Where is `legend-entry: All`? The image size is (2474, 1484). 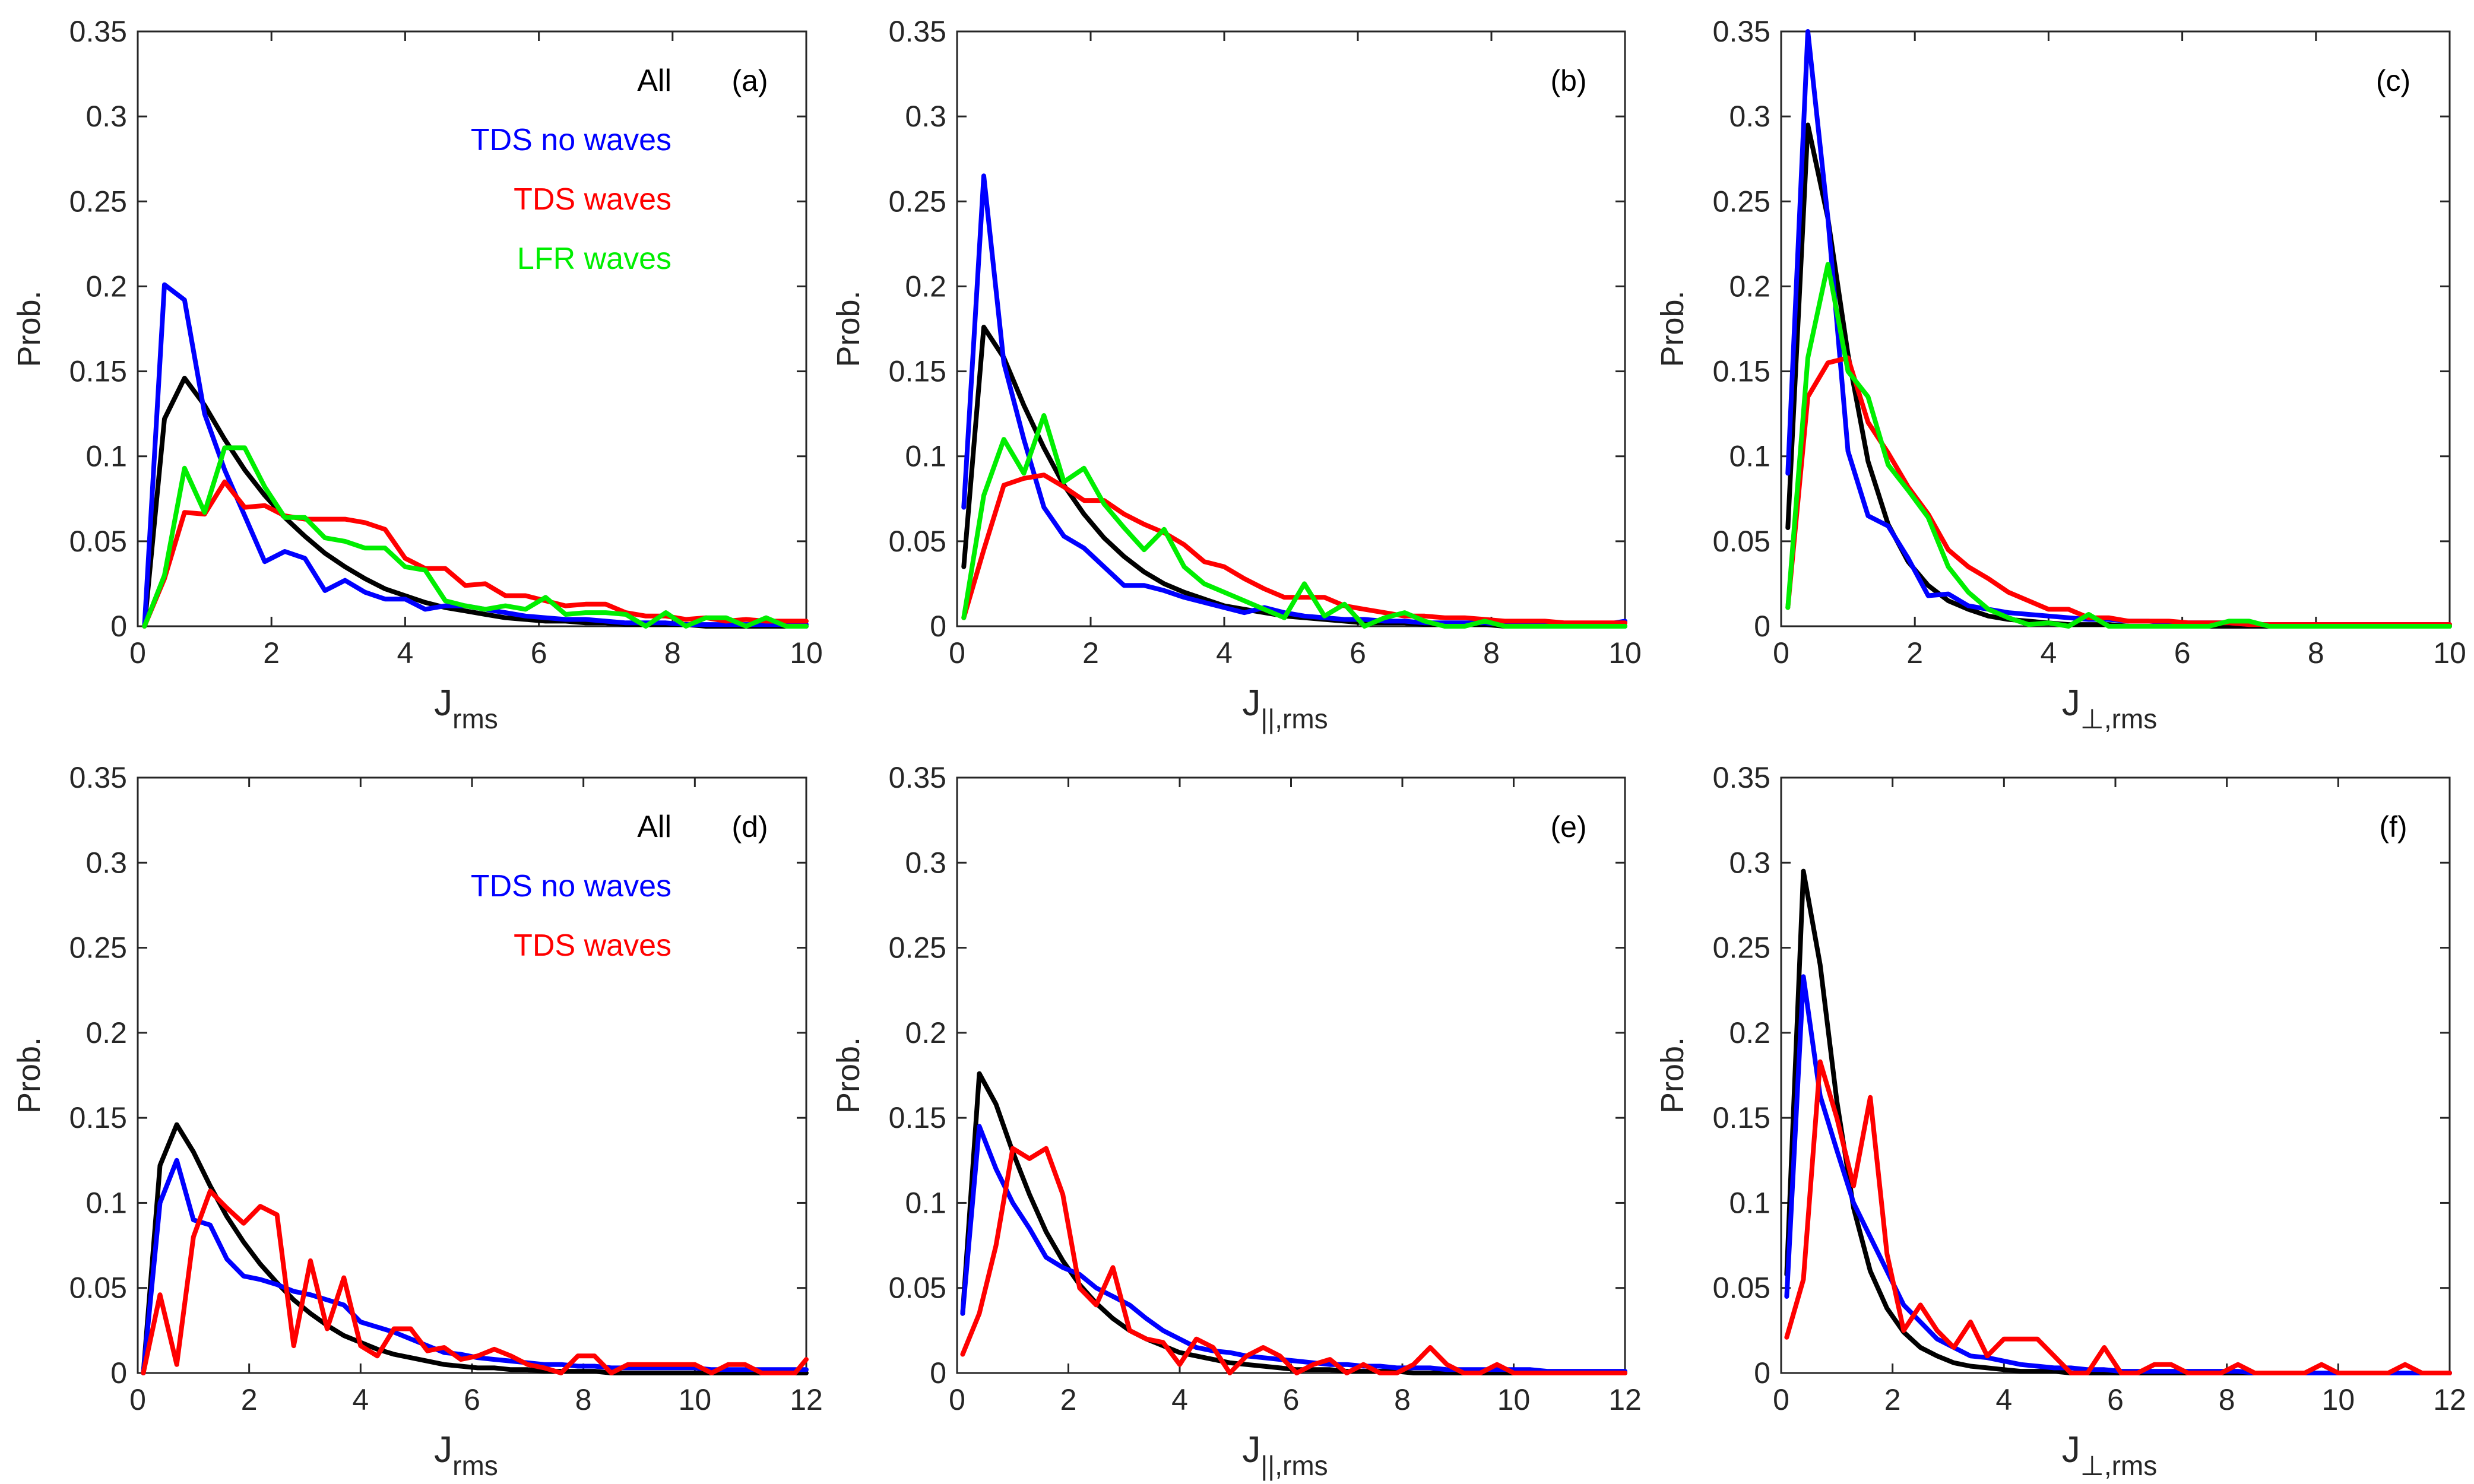
legend-entry: All is located at coordinates (654, 827).